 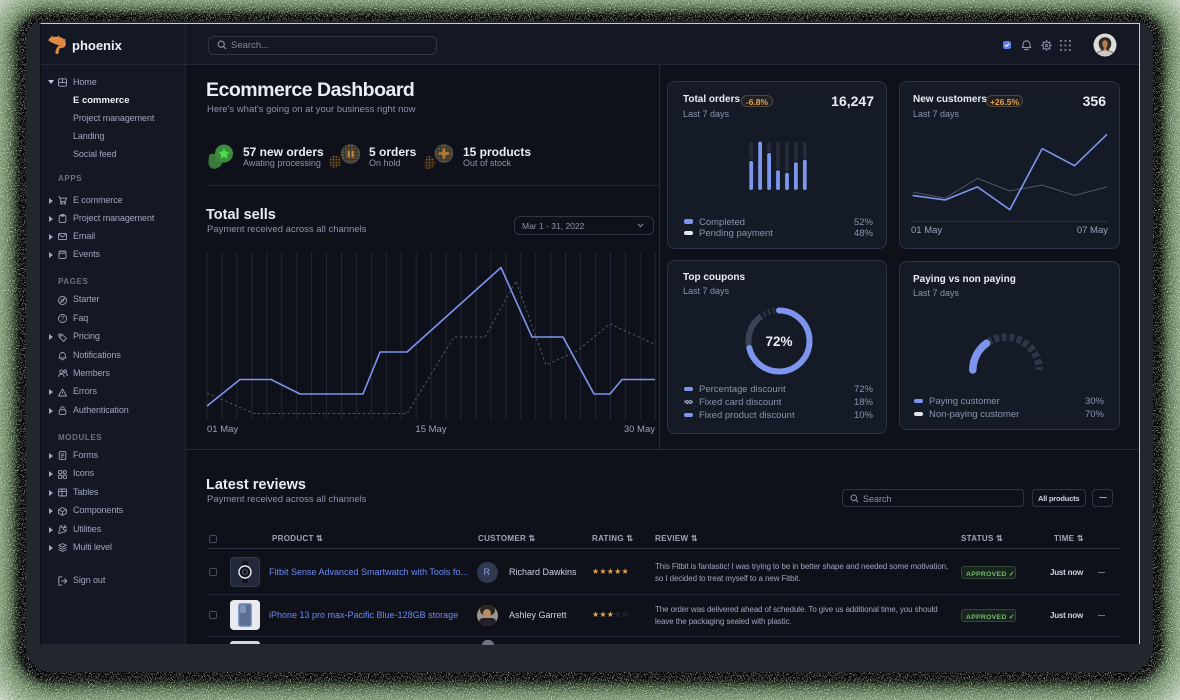 What do you see at coordinates (639, 429) in the screenshot?
I see `svg-text: 30 May` at bounding box center [639, 429].